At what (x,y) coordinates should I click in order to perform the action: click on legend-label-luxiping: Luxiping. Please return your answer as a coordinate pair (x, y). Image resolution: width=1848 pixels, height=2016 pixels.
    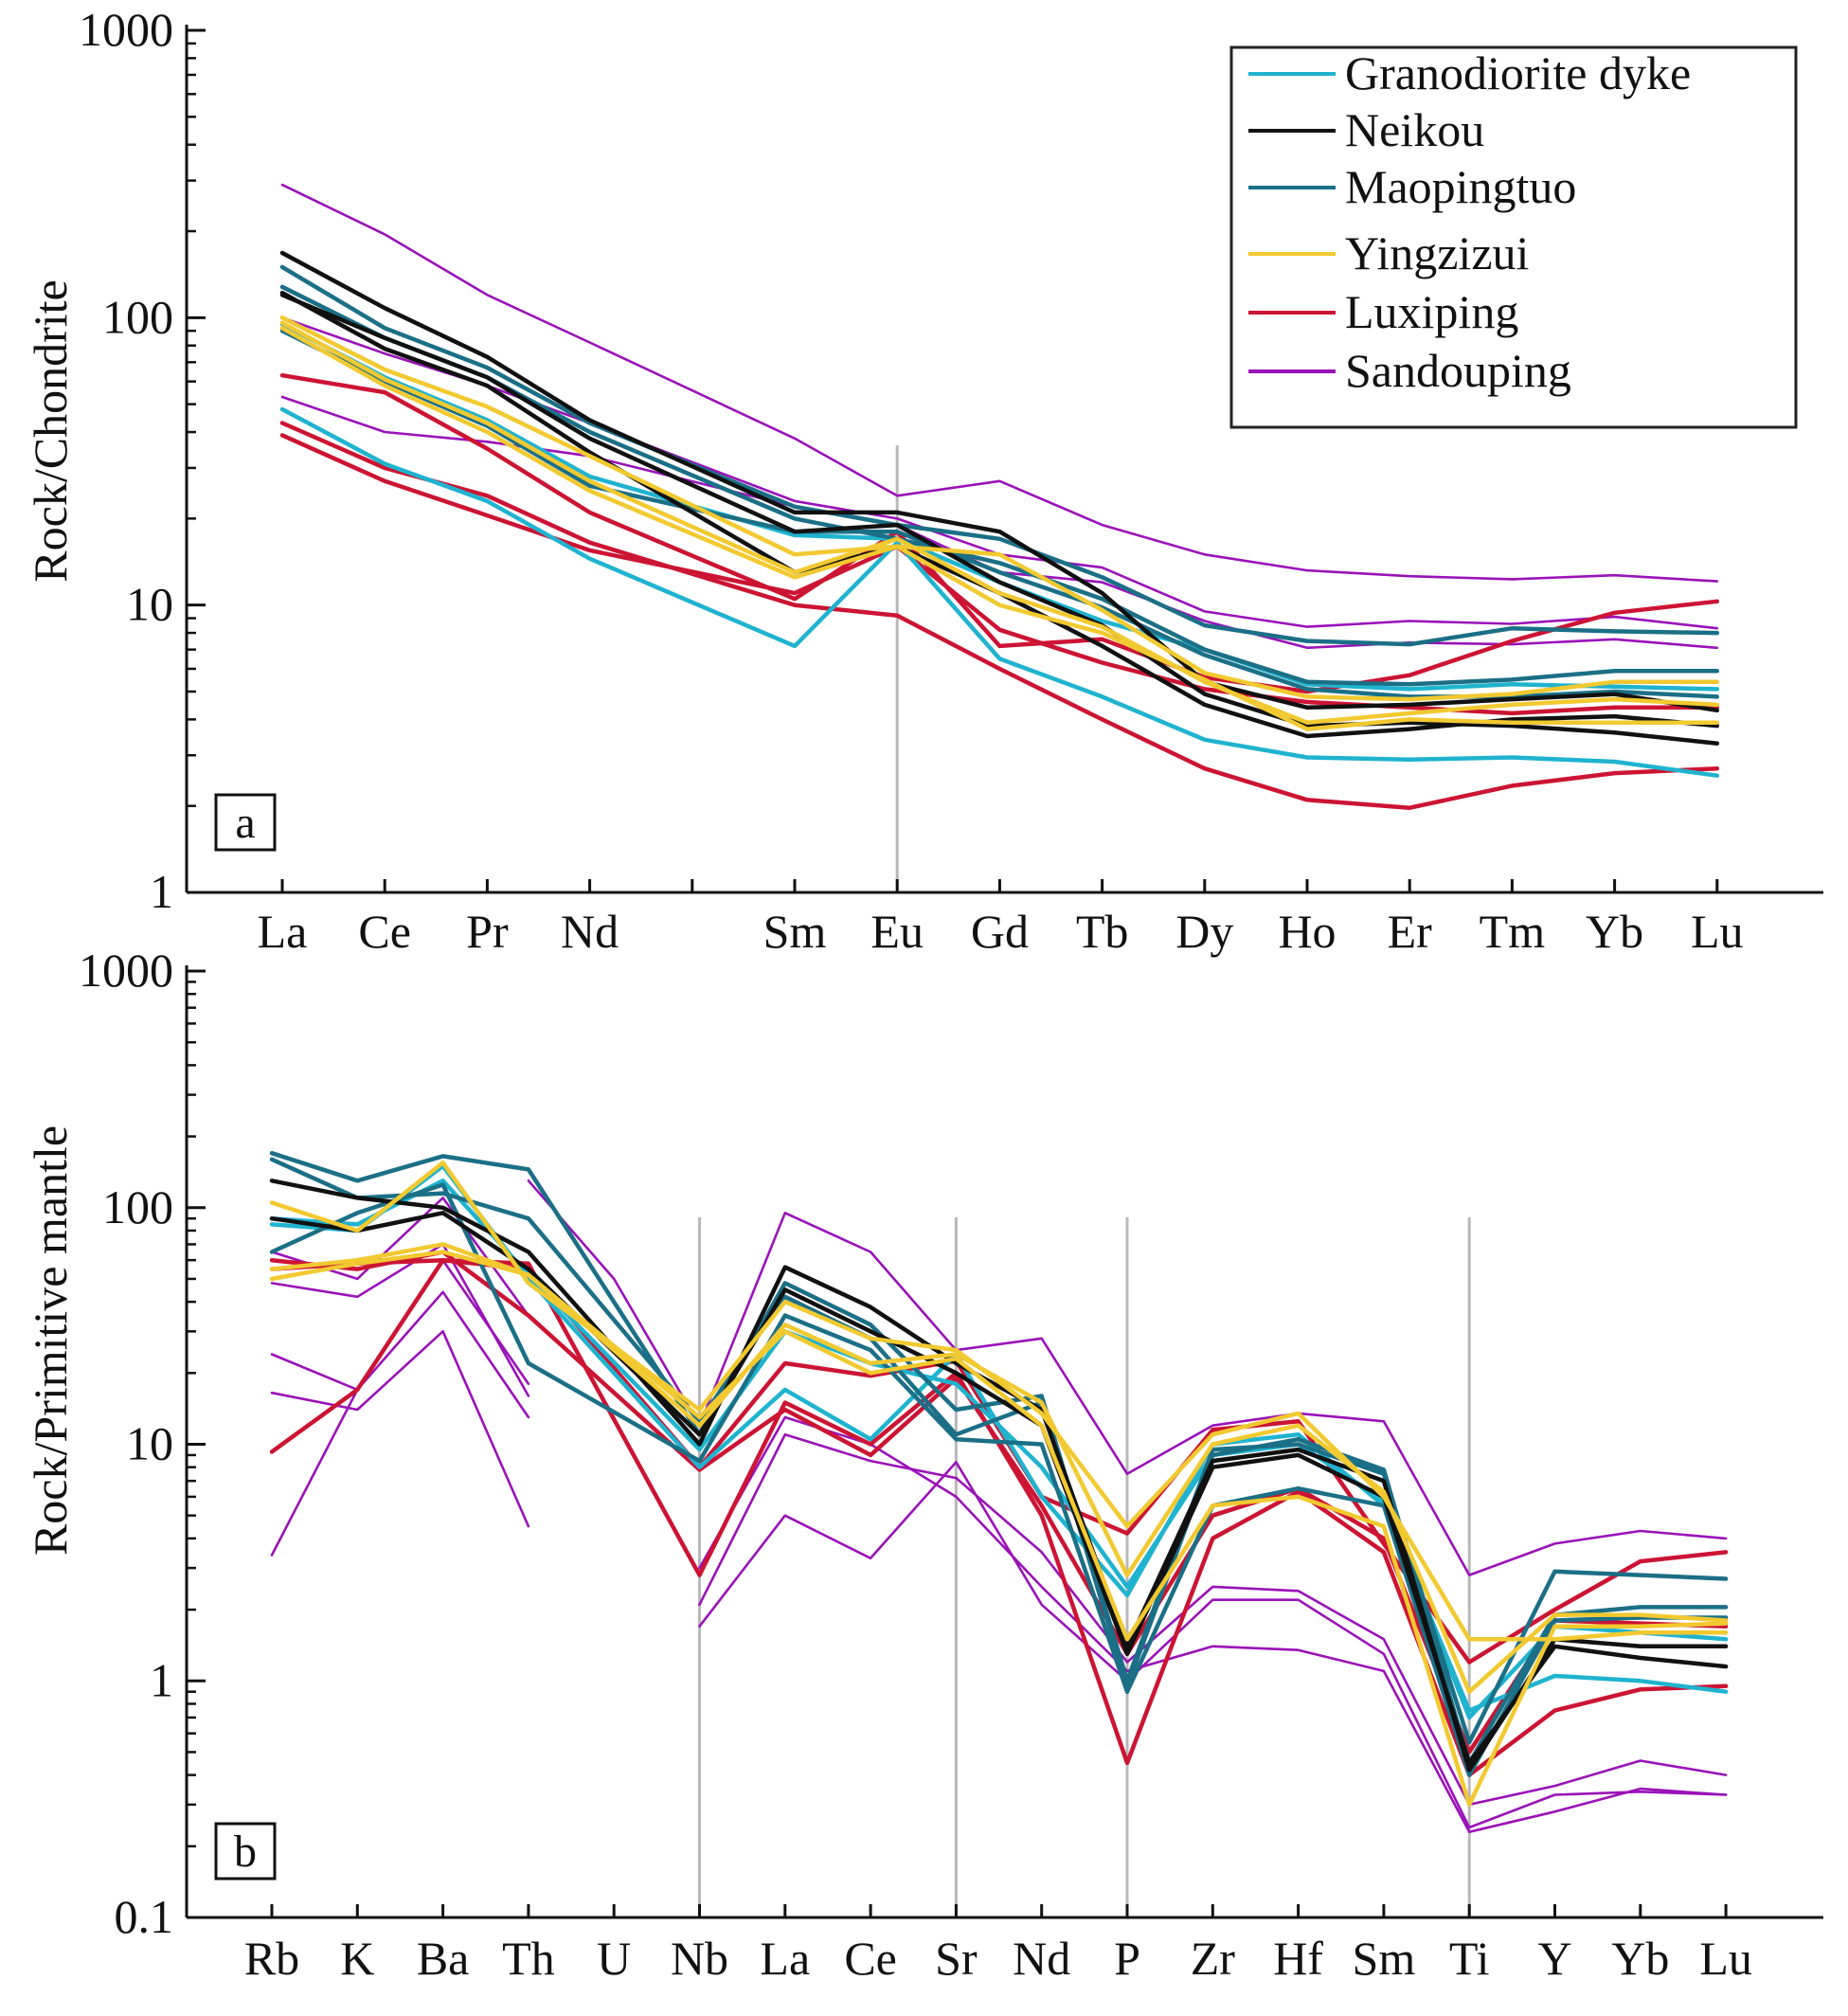
    Looking at the image, I should click on (1431, 311).